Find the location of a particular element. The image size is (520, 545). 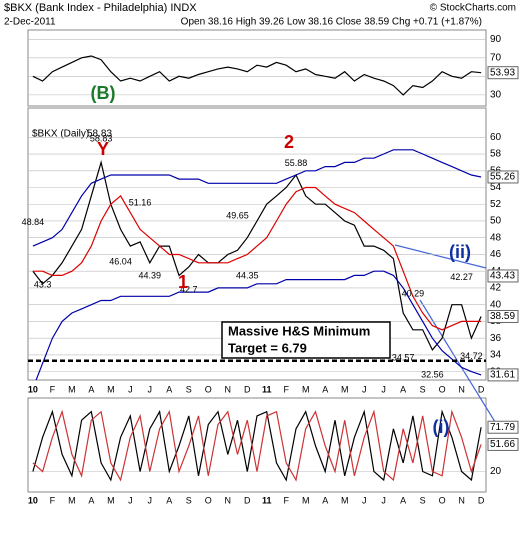

wave-label: 1 is located at coordinates (183, 282).